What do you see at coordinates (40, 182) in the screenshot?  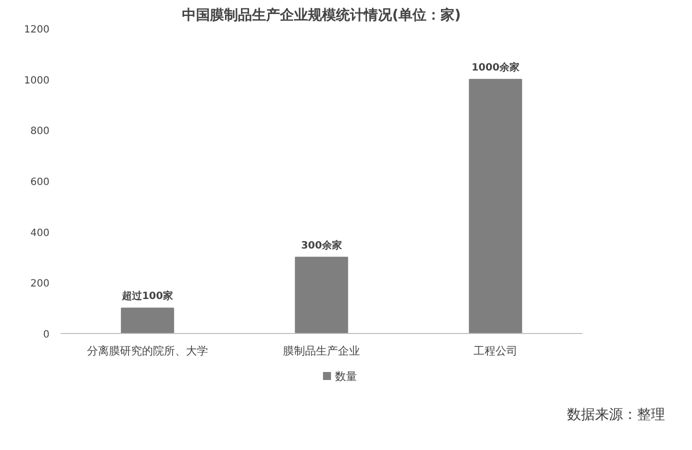 I see `y-tick-label: 600` at bounding box center [40, 182].